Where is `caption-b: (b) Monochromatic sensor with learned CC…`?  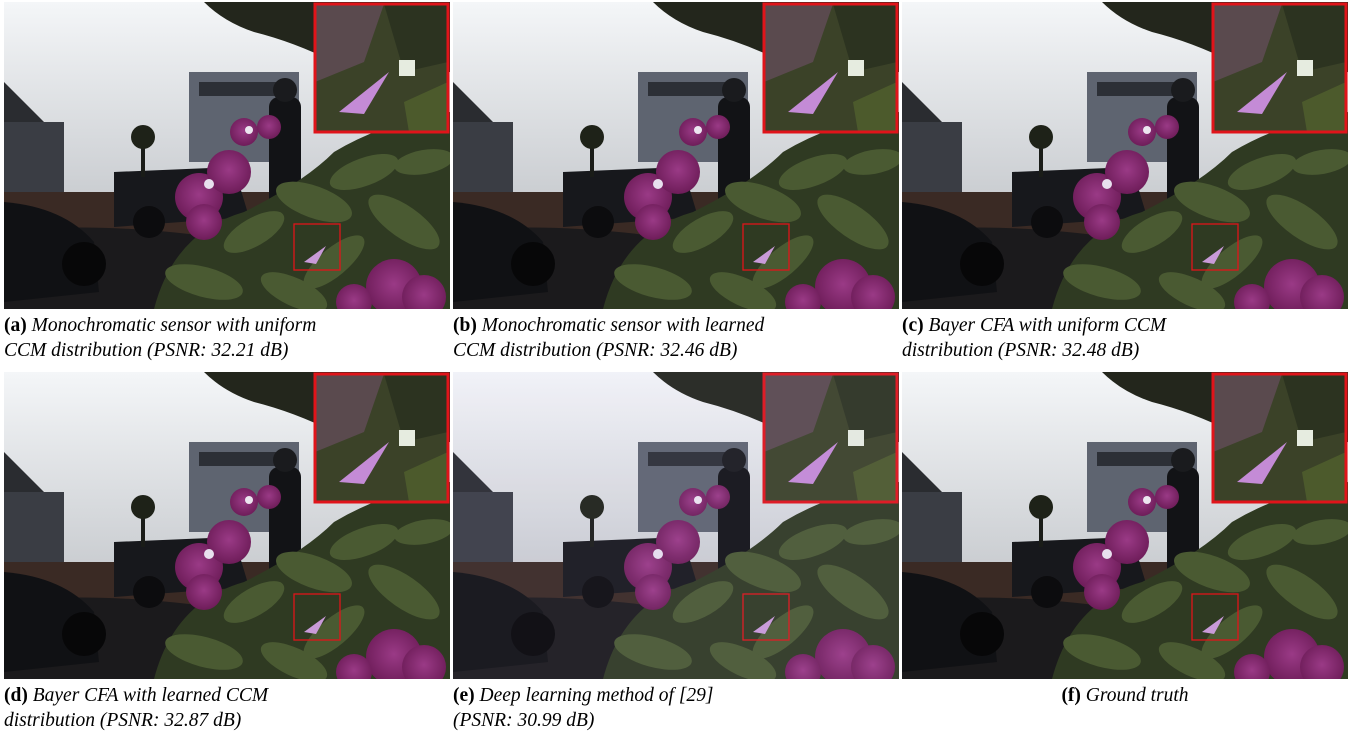
caption-b: (b) Monochromatic sensor with learned CC… is located at coordinates (676, 338).